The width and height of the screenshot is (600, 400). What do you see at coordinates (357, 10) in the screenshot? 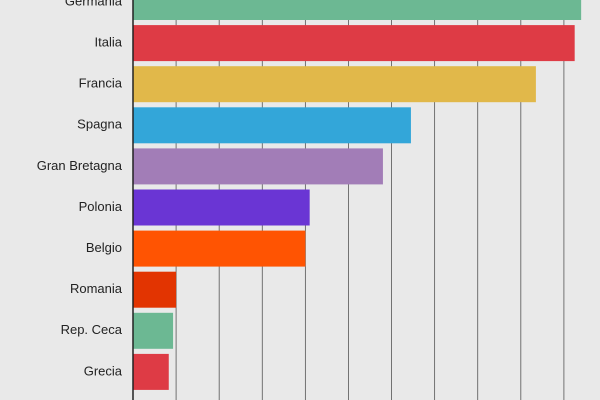
I see `bar-germania` at bounding box center [357, 10].